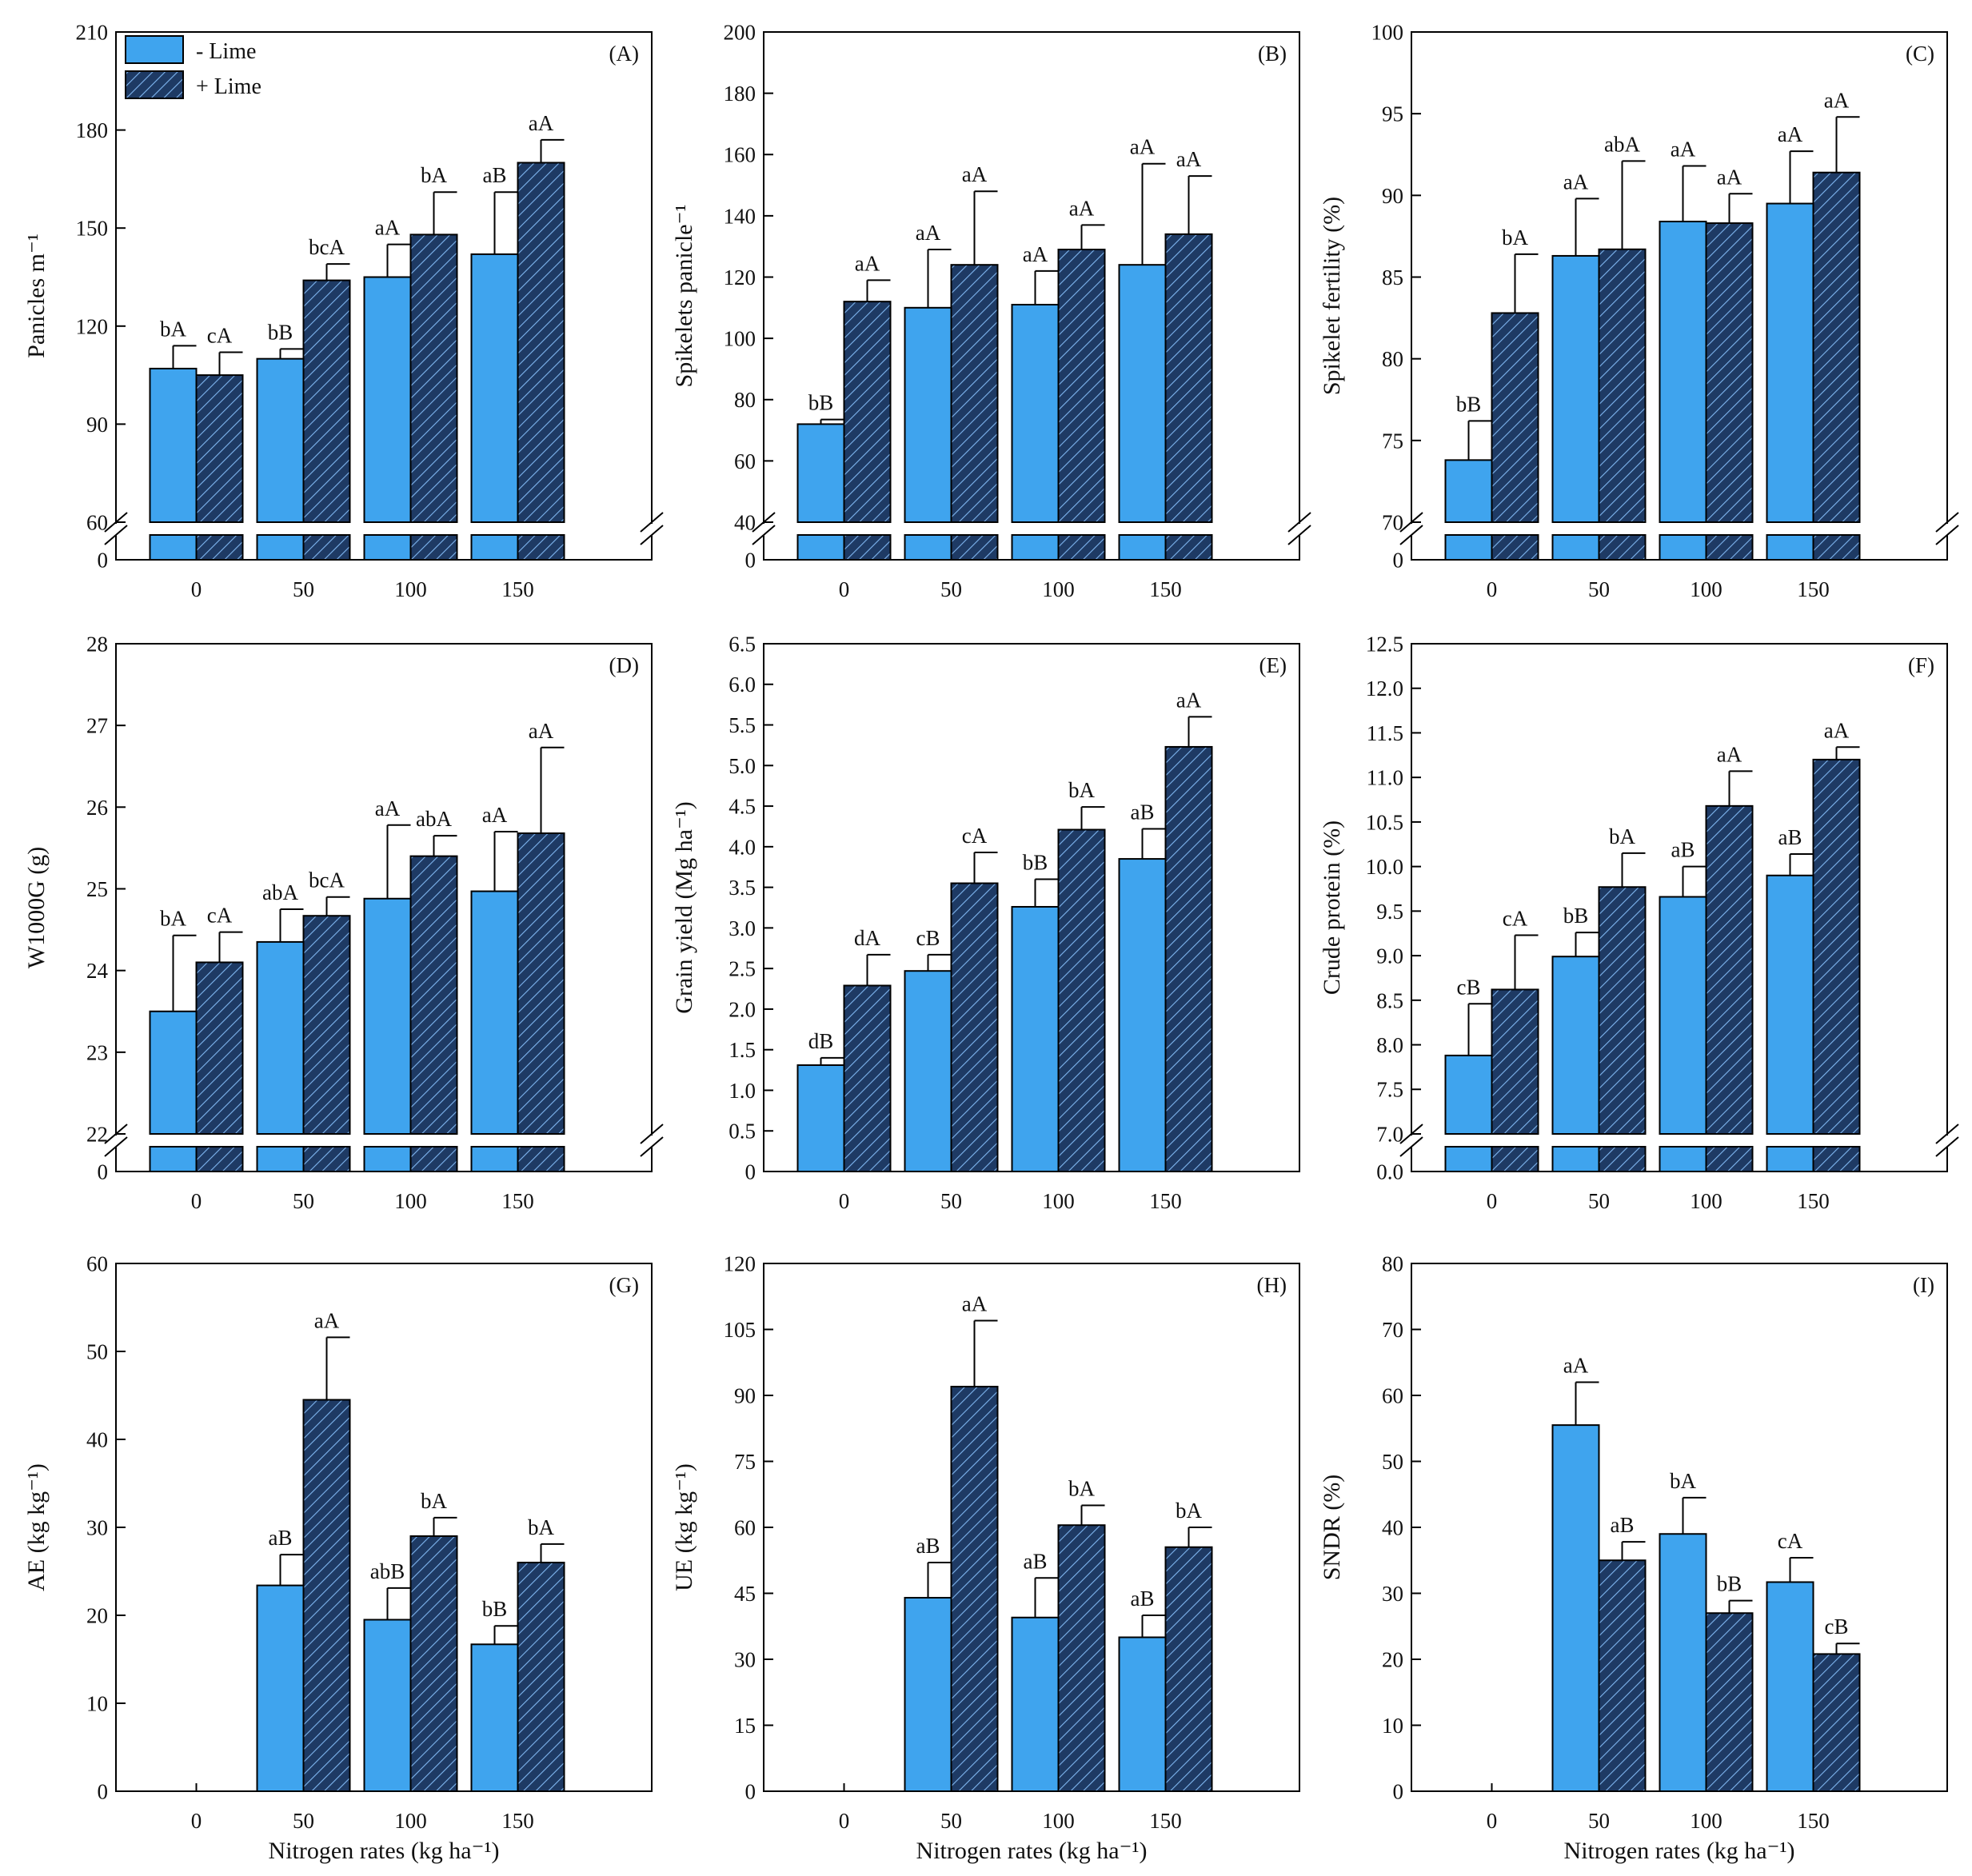 This screenshot has width=1972, height=1876. Describe the element at coordinates (745, 1726) in the screenshot. I see `y-tick-label: 15` at that location.